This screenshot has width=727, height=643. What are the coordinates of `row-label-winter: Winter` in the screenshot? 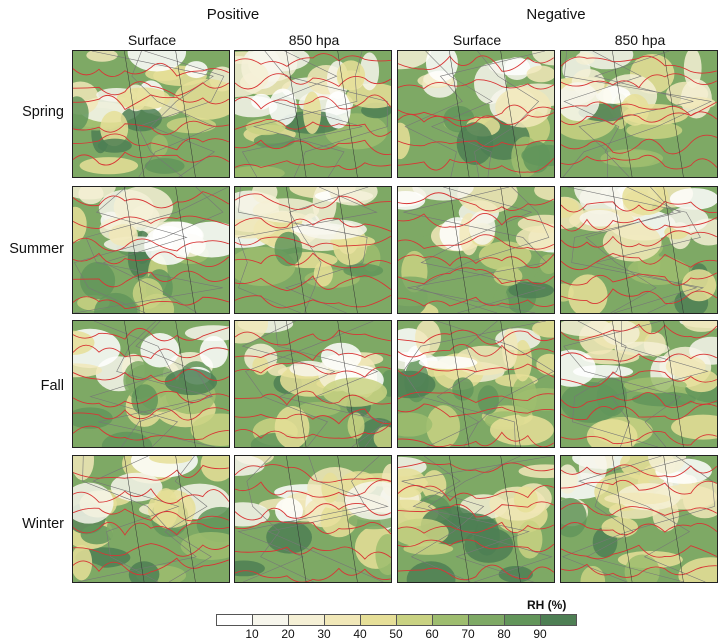 It's located at (43, 524).